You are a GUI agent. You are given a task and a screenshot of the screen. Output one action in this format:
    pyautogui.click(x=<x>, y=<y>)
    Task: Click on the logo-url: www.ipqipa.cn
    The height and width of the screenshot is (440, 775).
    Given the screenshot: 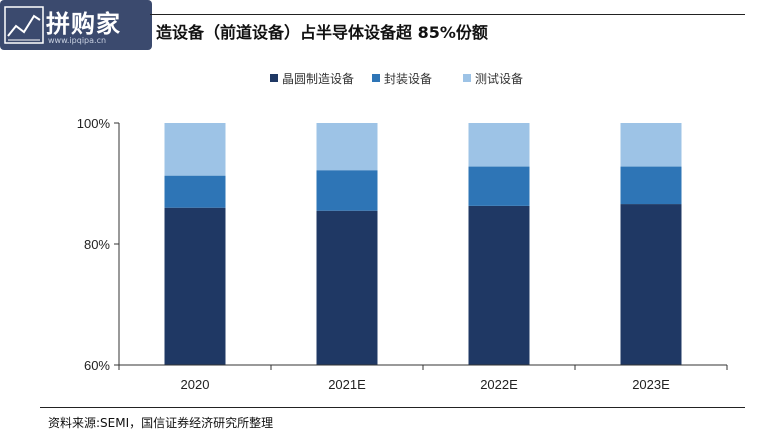 What is the action you would take?
    pyautogui.click(x=77, y=40)
    